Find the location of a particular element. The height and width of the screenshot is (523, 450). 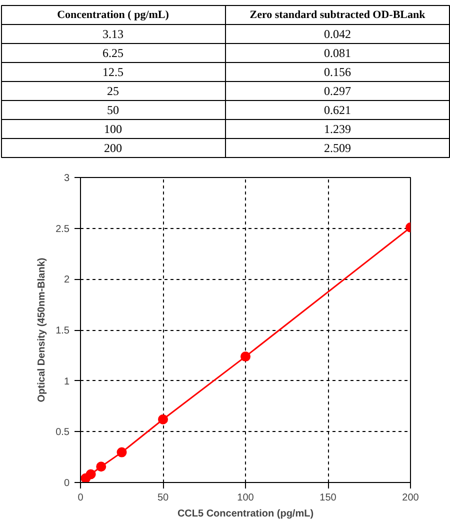

text: 6.25 is located at coordinates (113, 53).